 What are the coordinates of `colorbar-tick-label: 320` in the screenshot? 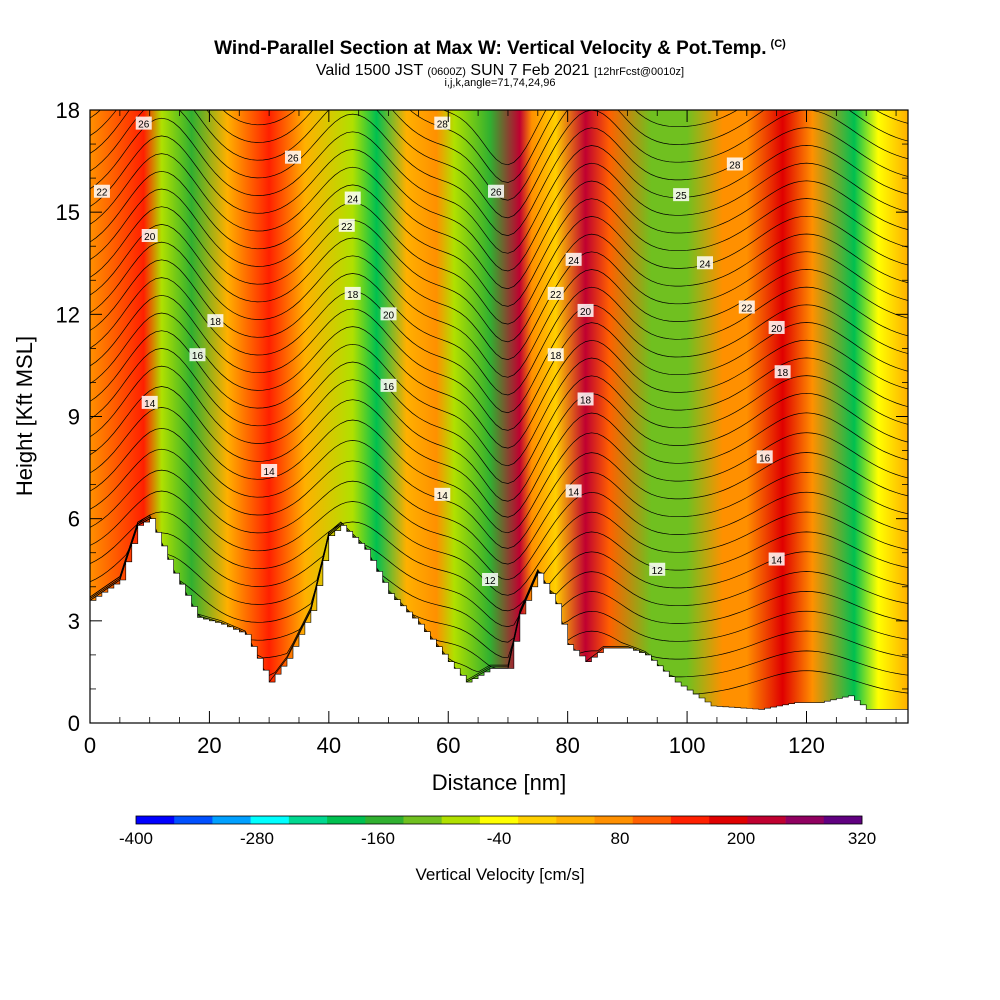 It's located at (862, 838).